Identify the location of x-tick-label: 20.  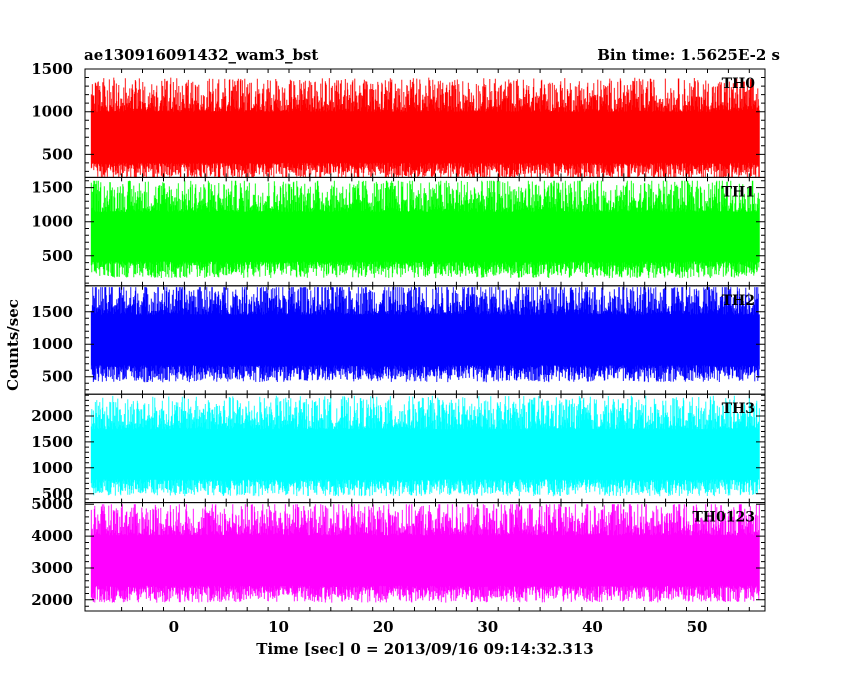
(383, 627).